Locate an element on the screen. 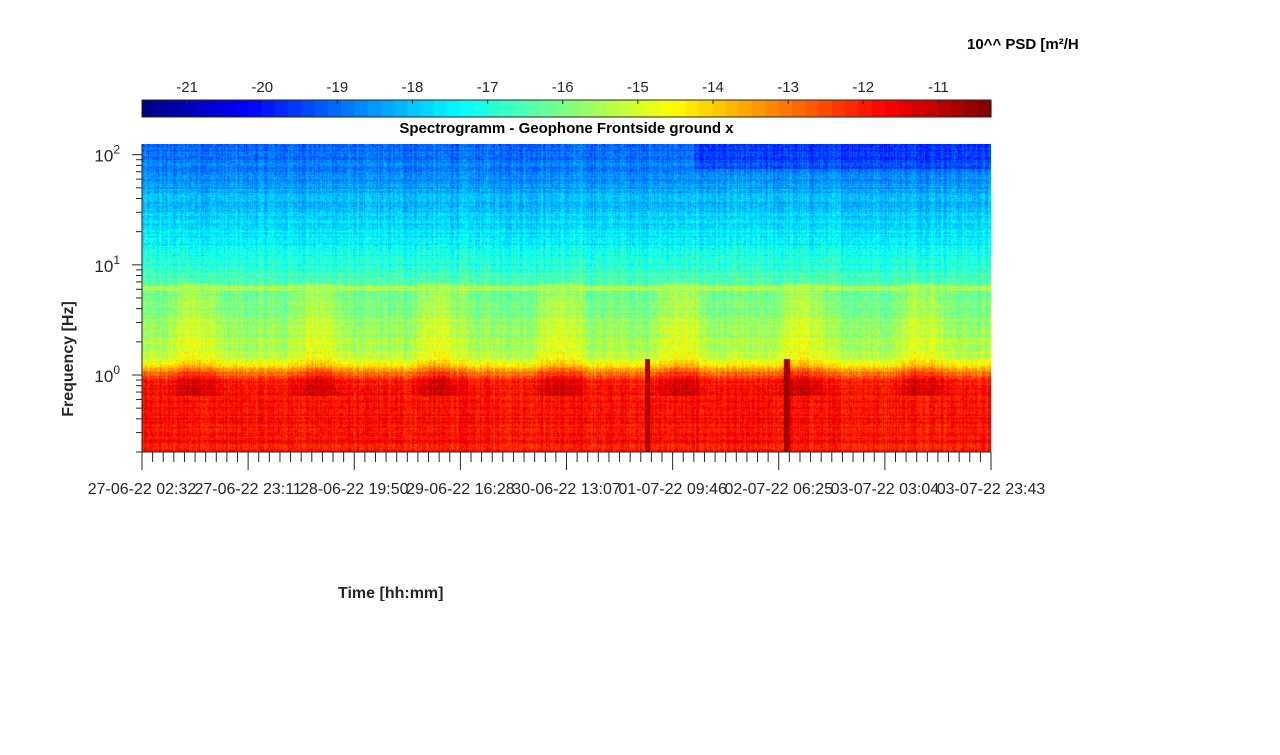 This screenshot has height=755, width=1280. y-axis-label: Frequency [Hz] is located at coordinates (68, 359).